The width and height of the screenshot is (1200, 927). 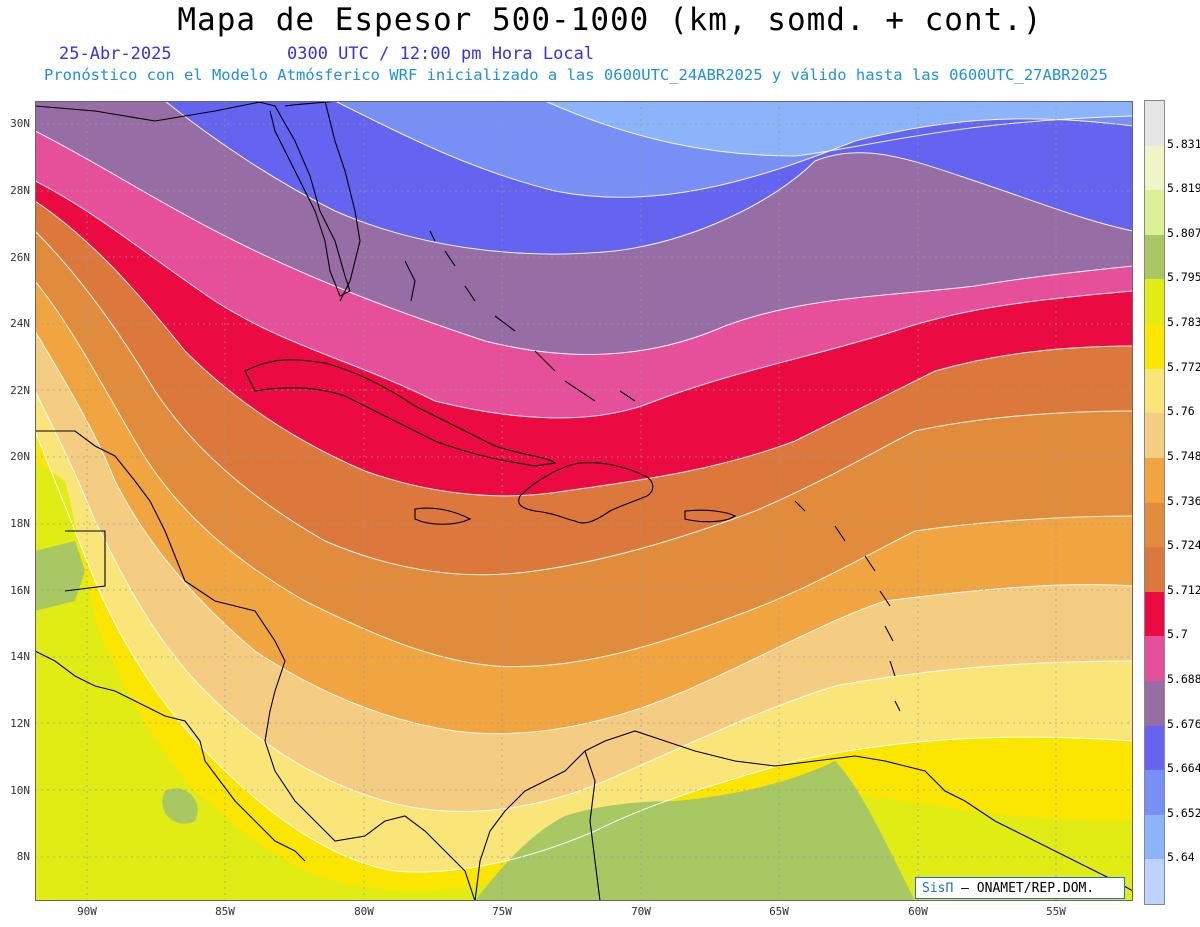 What do you see at coordinates (641, 911) in the screenshot?
I see `lon-label-70w: 70W` at bounding box center [641, 911].